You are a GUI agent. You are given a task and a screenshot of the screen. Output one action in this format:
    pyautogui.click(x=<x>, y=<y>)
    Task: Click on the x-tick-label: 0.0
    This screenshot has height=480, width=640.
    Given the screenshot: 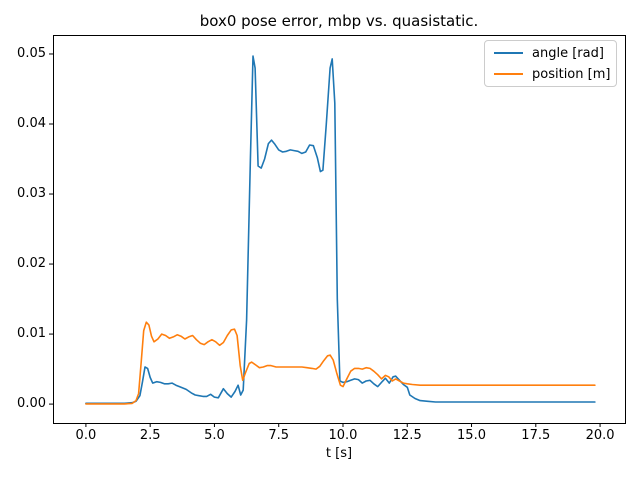 What is the action you would take?
    pyautogui.click(x=86, y=435)
    